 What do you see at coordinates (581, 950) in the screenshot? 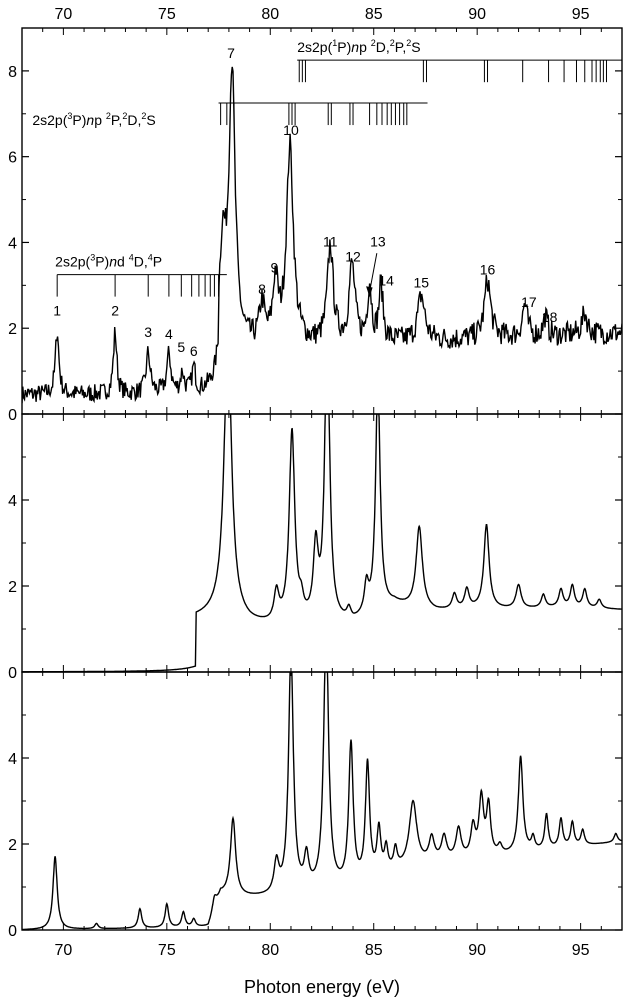
I see `x-tick-label: 95` at bounding box center [581, 950].